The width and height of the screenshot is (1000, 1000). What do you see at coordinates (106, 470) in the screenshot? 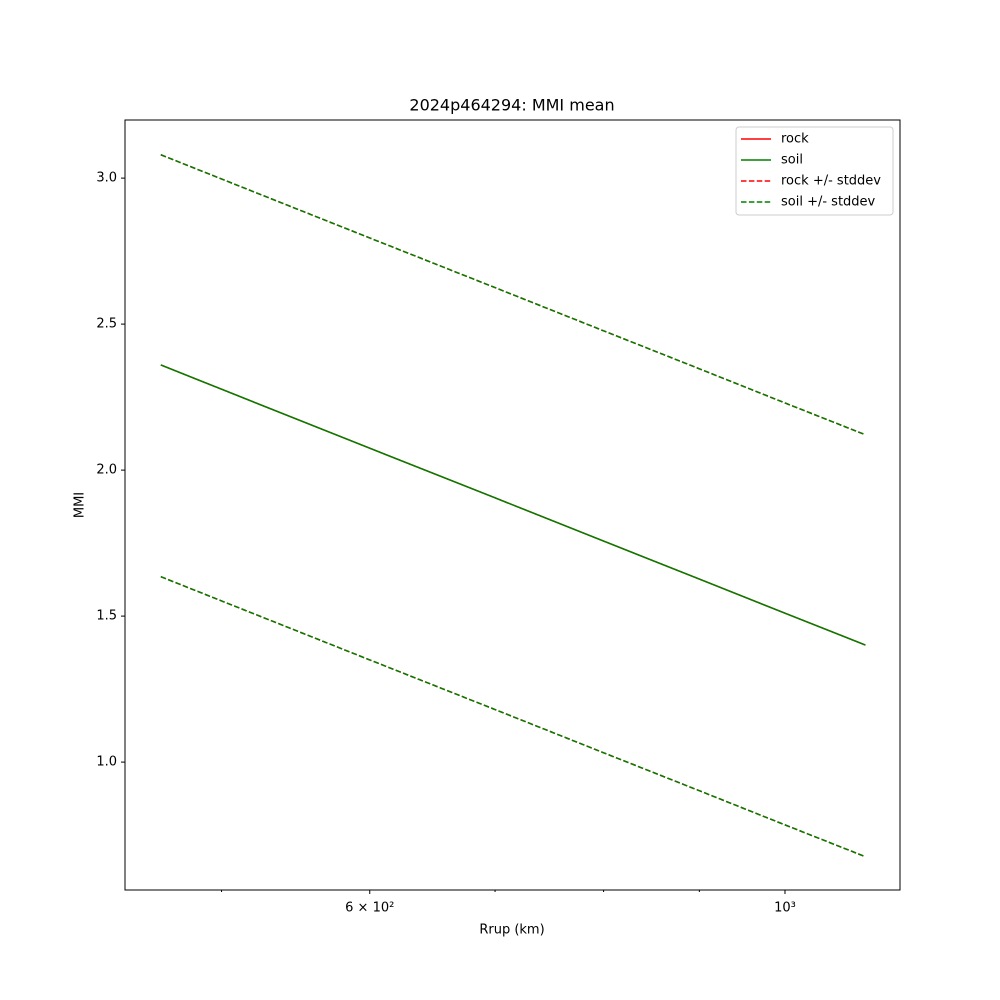
I see `y-tick-label: 2.0` at bounding box center [106, 470].